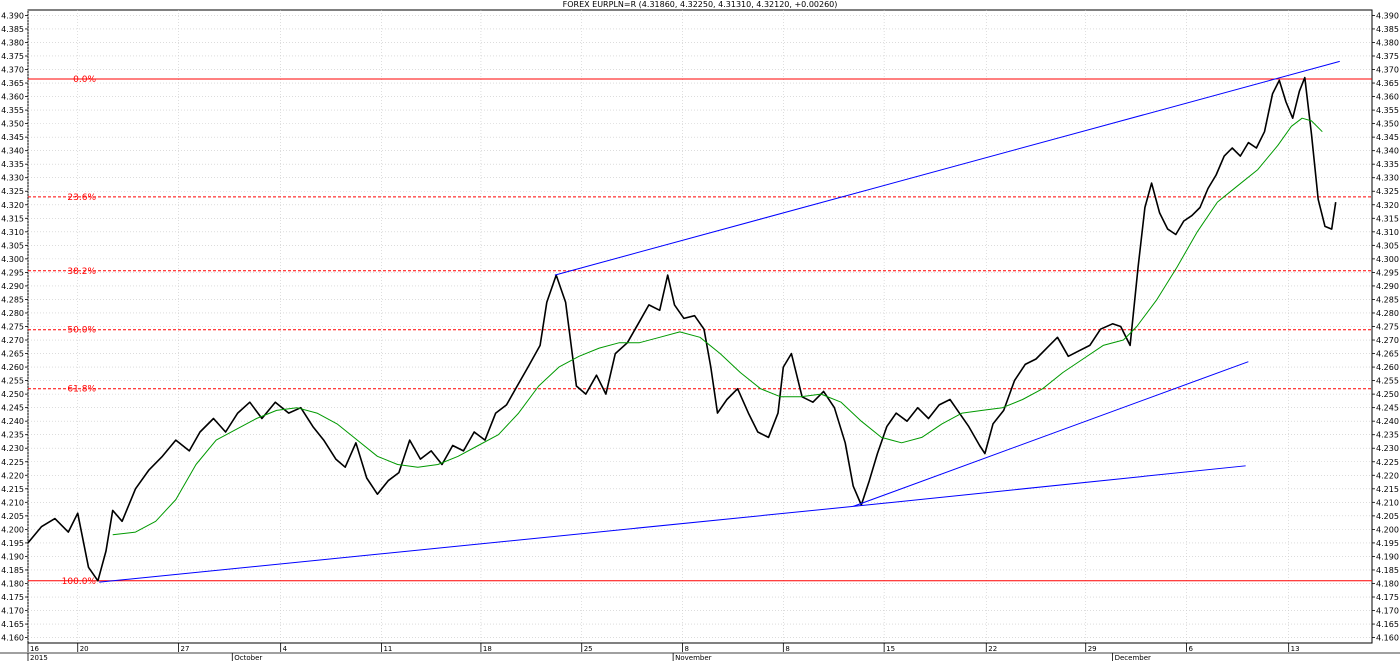  I want to click on y-tick-label-left: 4.200, so click(12, 529).